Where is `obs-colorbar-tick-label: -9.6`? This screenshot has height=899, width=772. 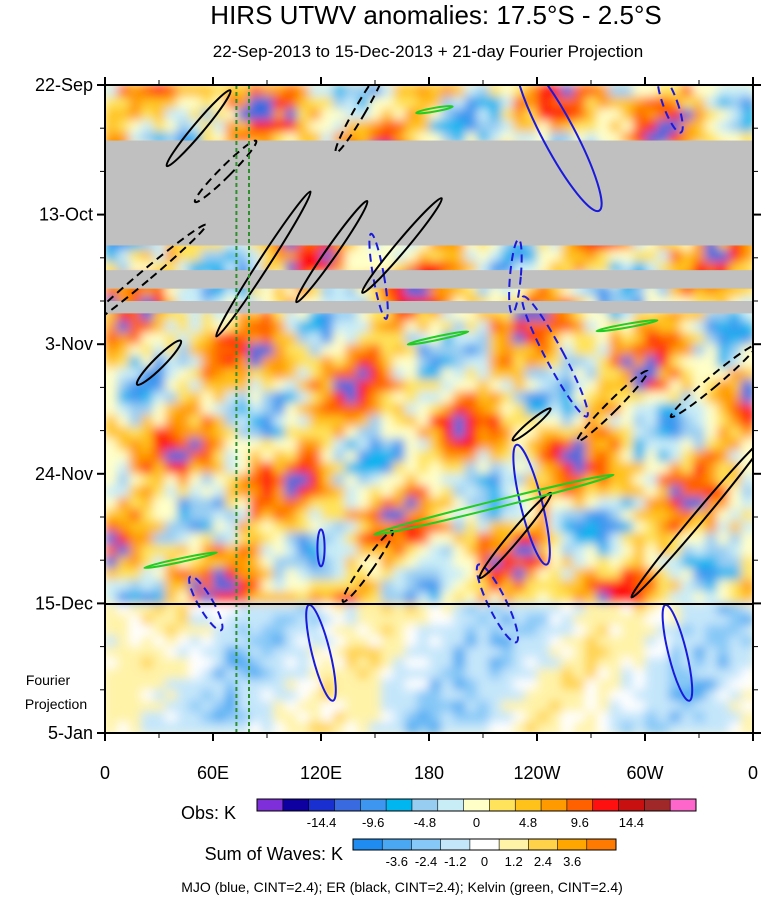
obs-colorbar-tick-label: -9.6 is located at coordinates (373, 822).